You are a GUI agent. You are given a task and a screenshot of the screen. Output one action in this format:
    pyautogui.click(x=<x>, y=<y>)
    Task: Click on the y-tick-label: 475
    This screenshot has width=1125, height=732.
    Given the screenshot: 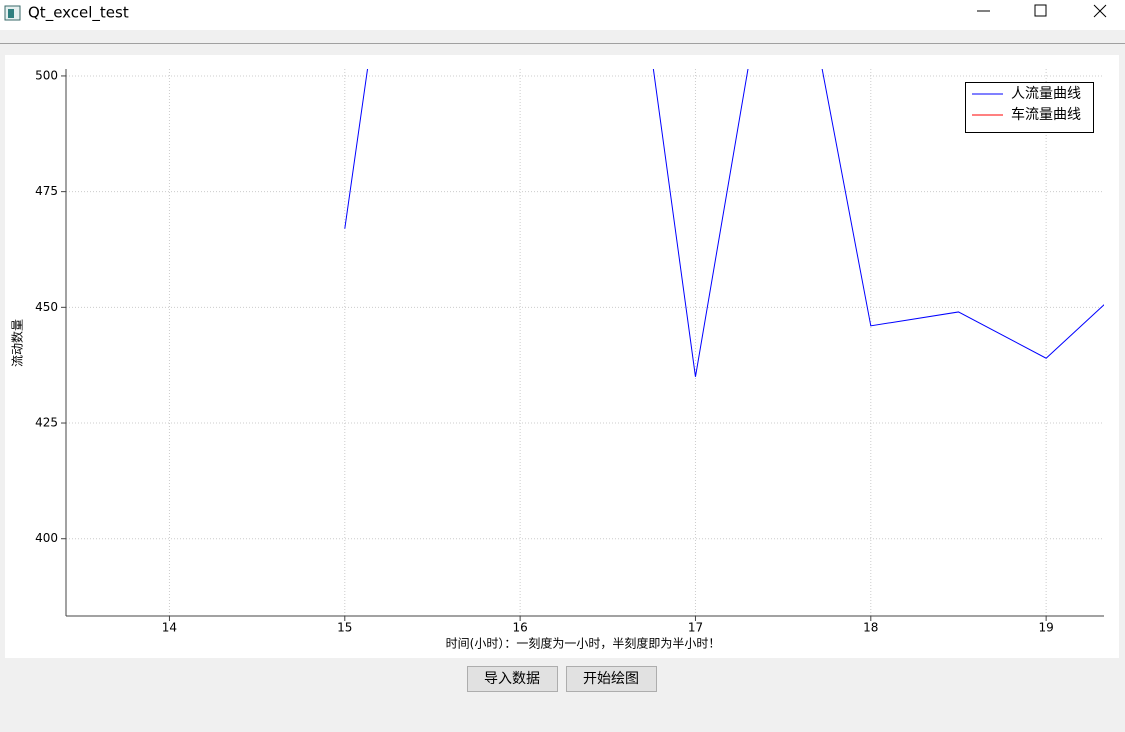 What is the action you would take?
    pyautogui.click(x=46, y=191)
    